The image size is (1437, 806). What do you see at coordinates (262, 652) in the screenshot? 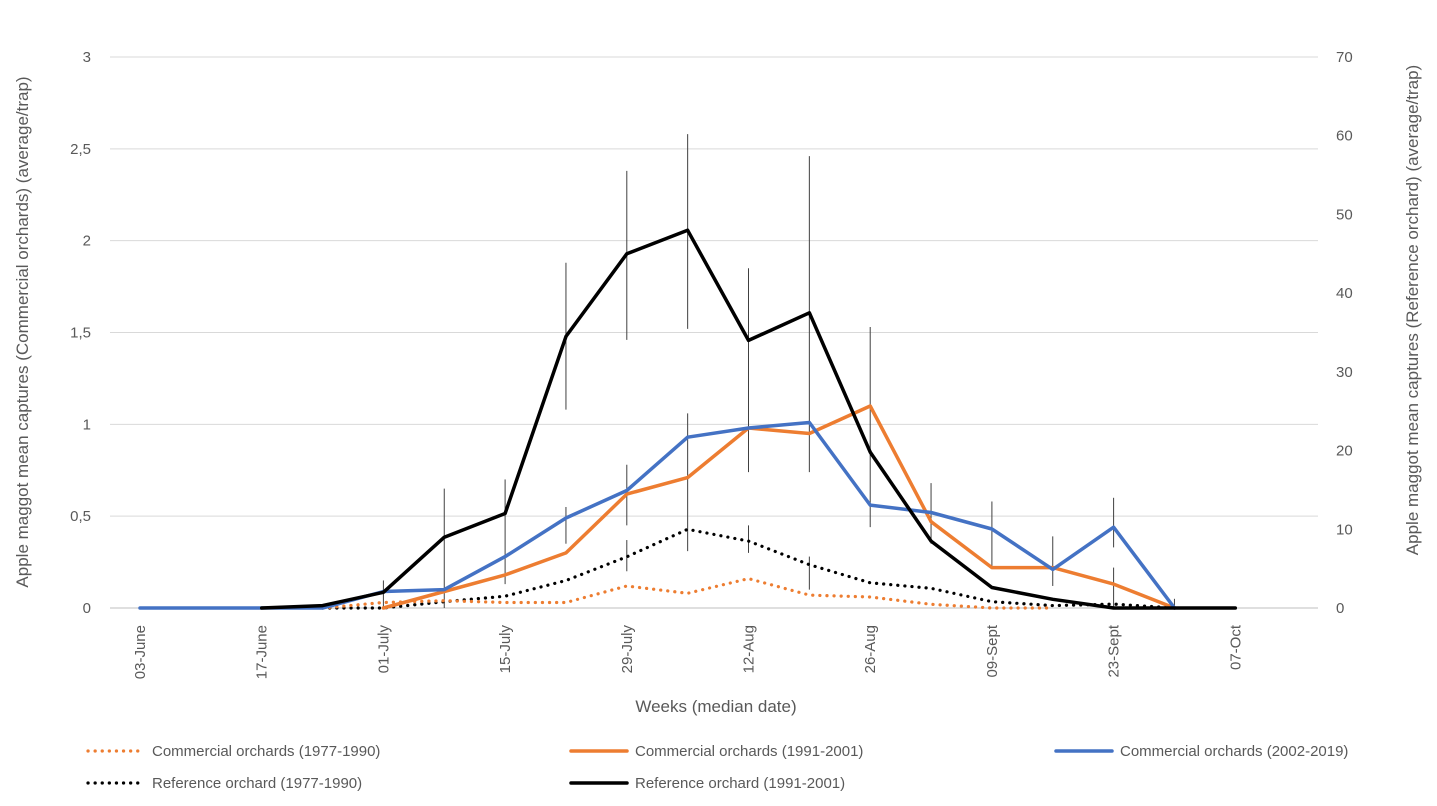
I see `x-tick-label: 17-June` at bounding box center [262, 652].